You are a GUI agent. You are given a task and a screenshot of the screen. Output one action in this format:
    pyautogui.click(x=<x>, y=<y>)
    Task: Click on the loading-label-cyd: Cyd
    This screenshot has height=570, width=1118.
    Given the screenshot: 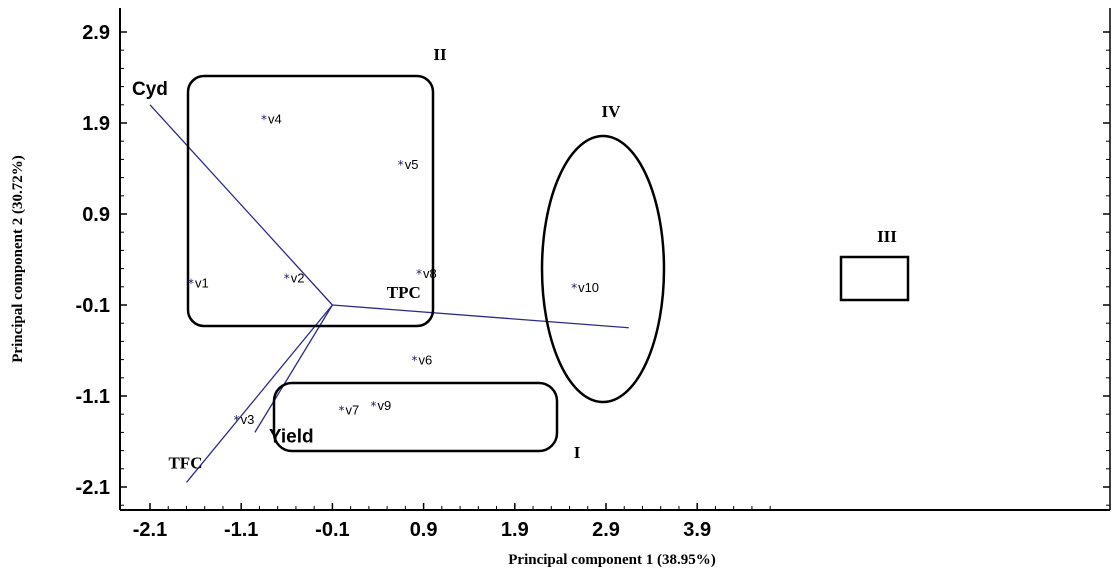 What is the action you would take?
    pyautogui.click(x=150, y=89)
    